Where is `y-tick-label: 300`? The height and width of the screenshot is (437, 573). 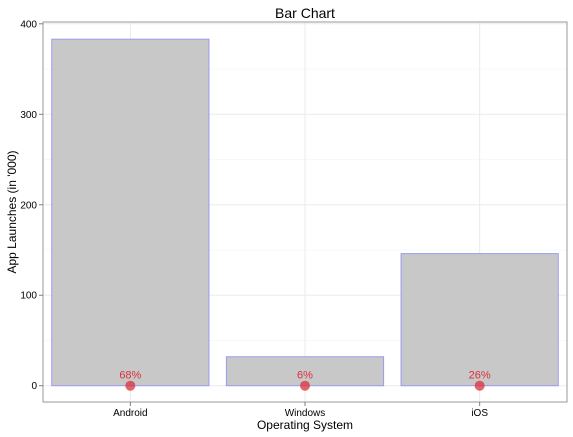 y-tick-label: 300 is located at coordinates (28, 115).